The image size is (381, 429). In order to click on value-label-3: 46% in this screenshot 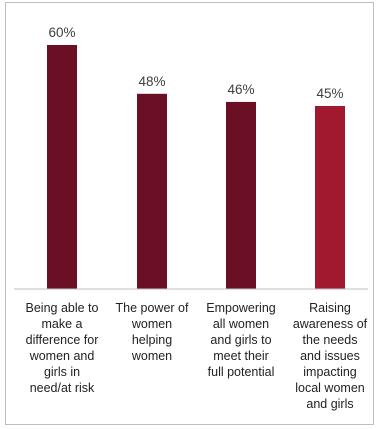, I will do `click(240, 89)`.